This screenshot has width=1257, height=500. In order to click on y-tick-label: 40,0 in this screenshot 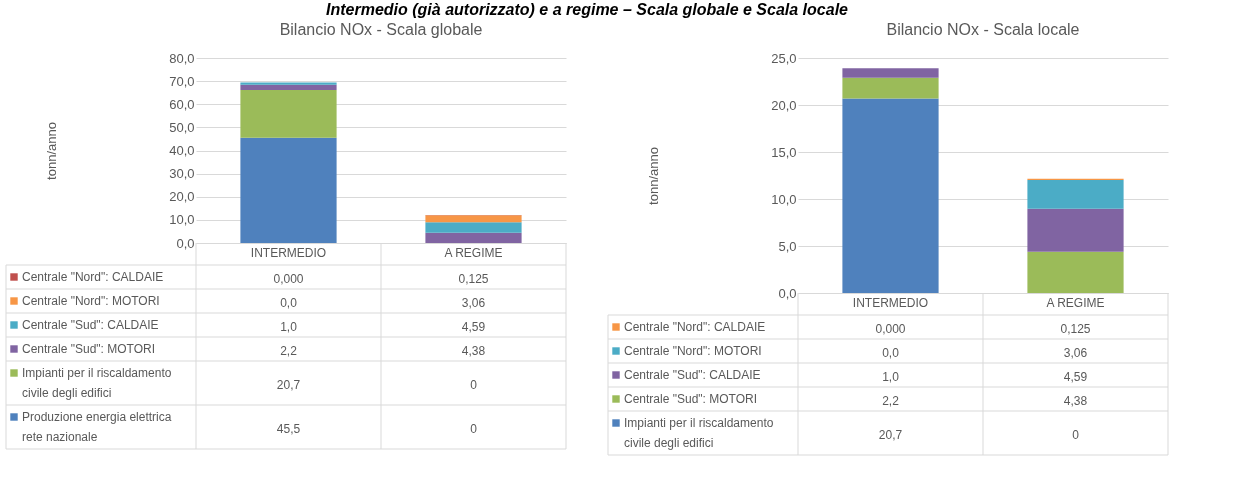, I will do `click(182, 150)`.